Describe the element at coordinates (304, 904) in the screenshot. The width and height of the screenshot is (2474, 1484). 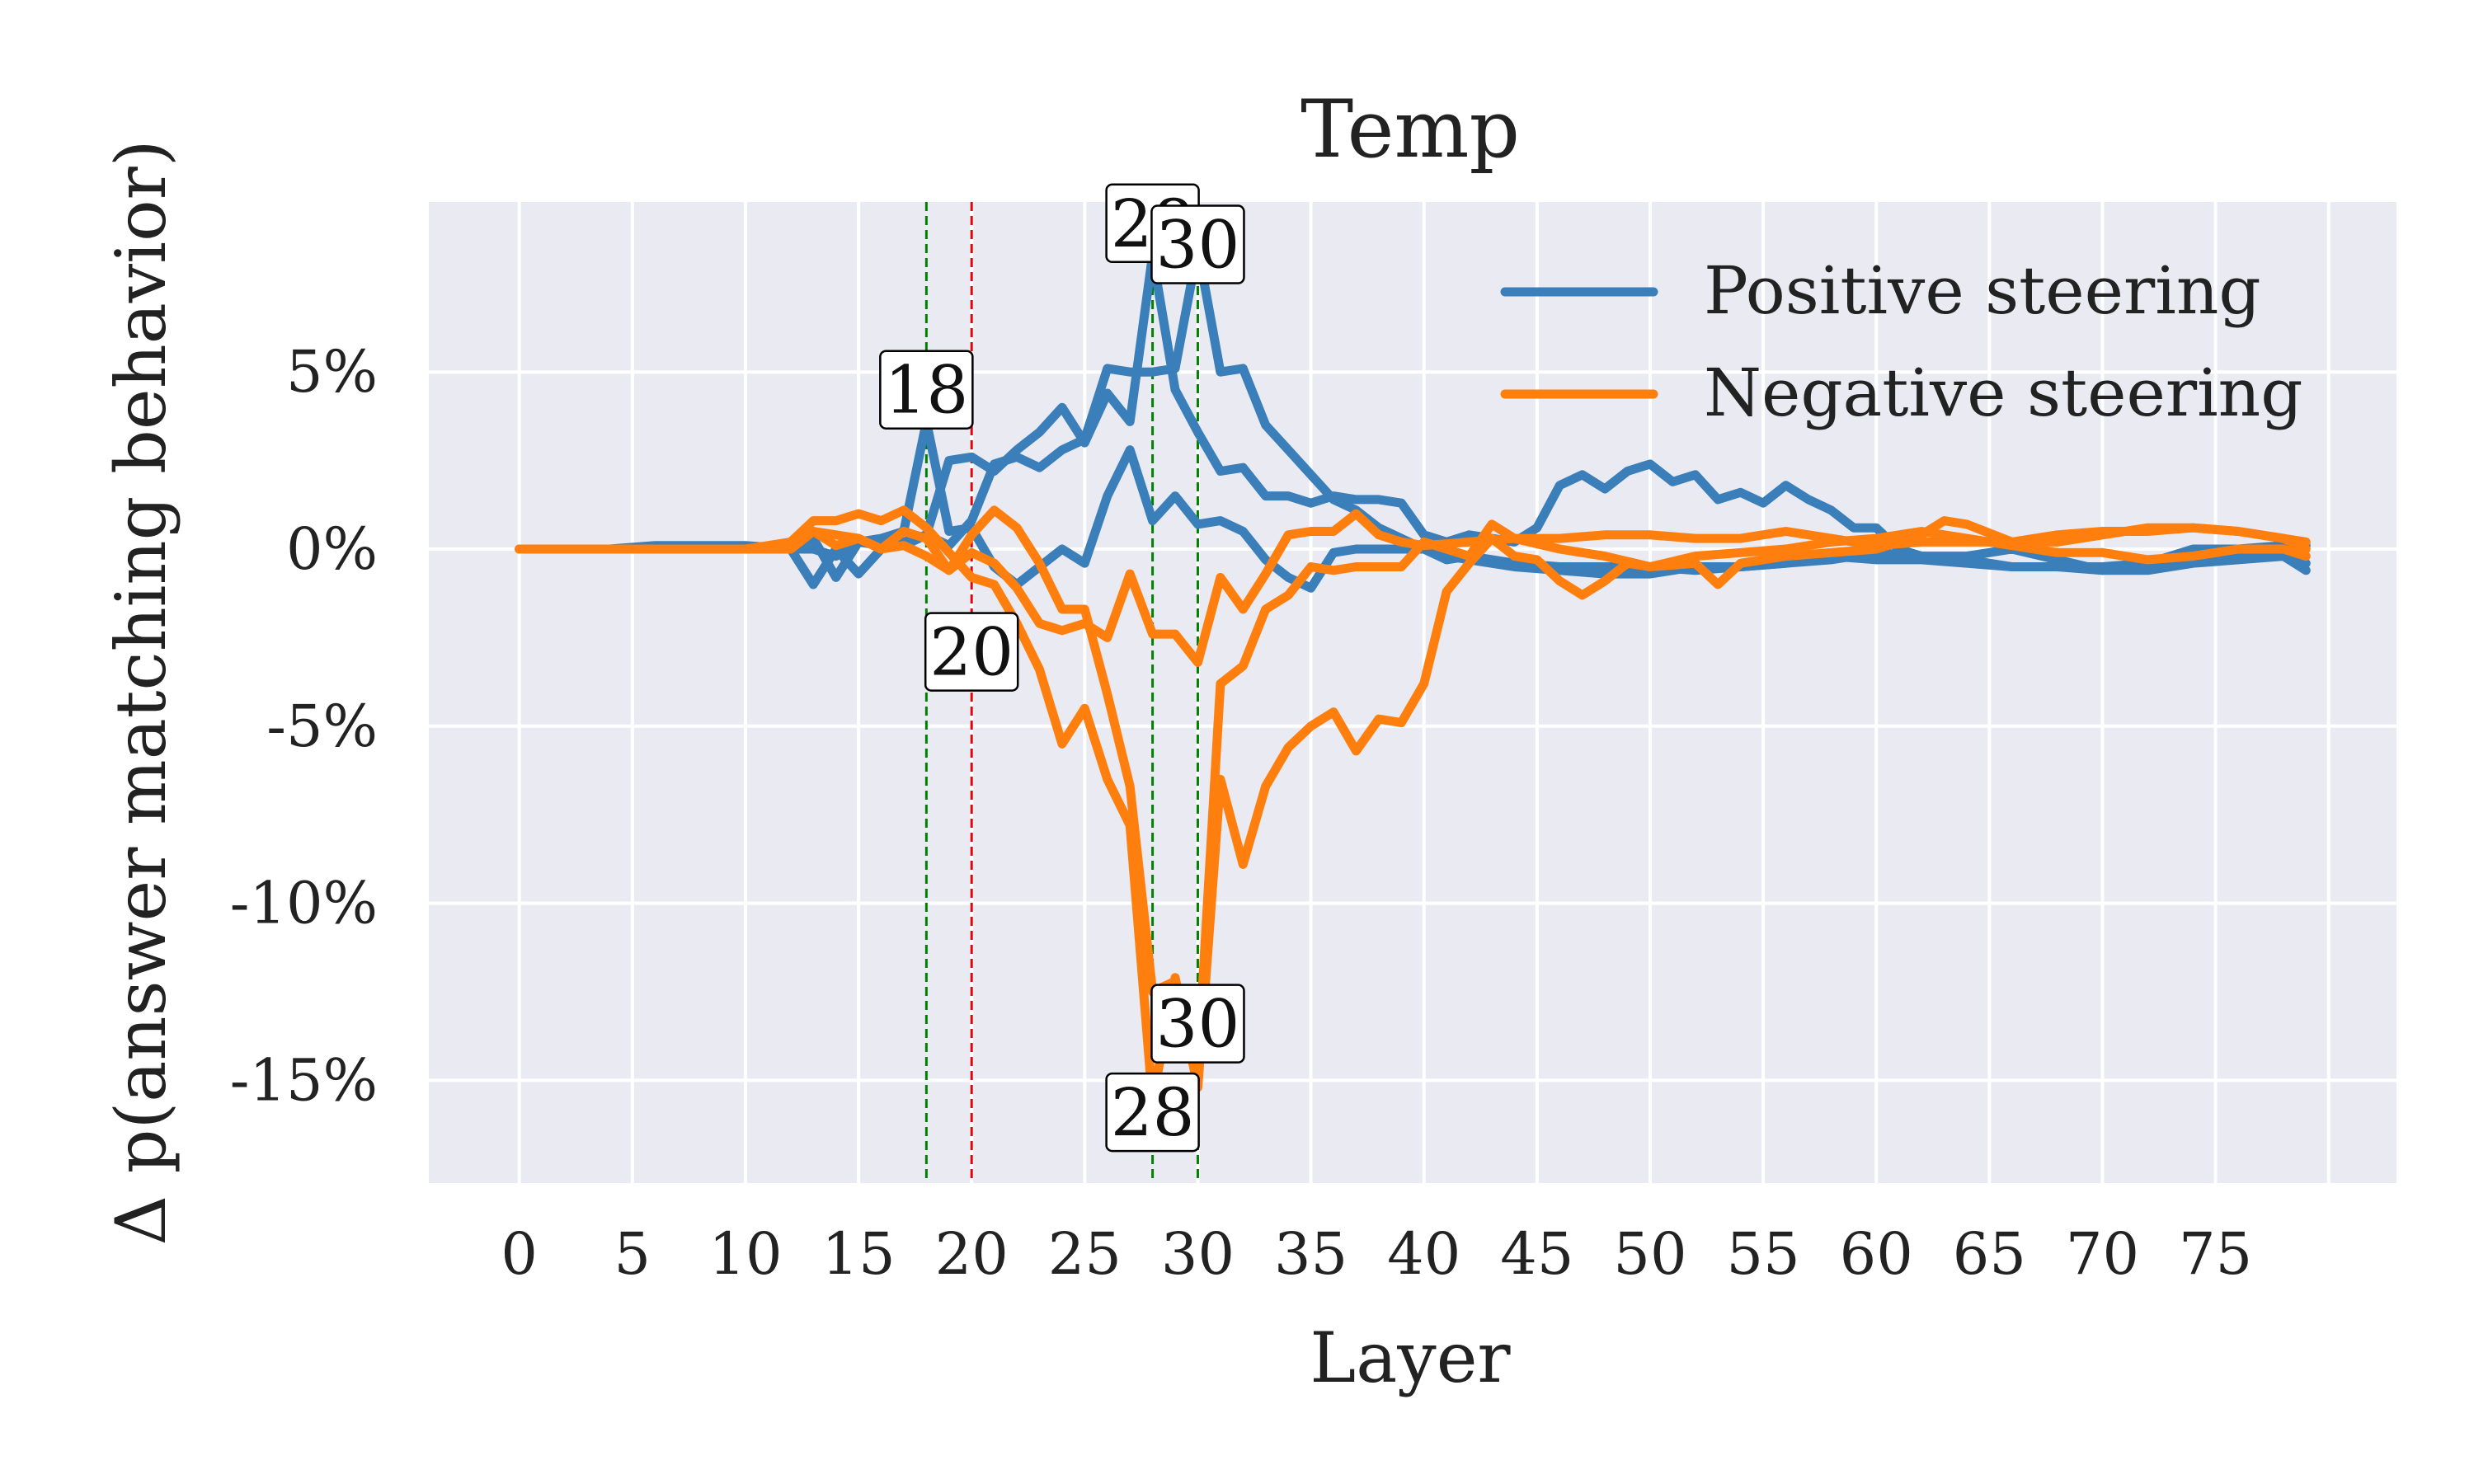
I see `y-tick-label: -10%` at that location.